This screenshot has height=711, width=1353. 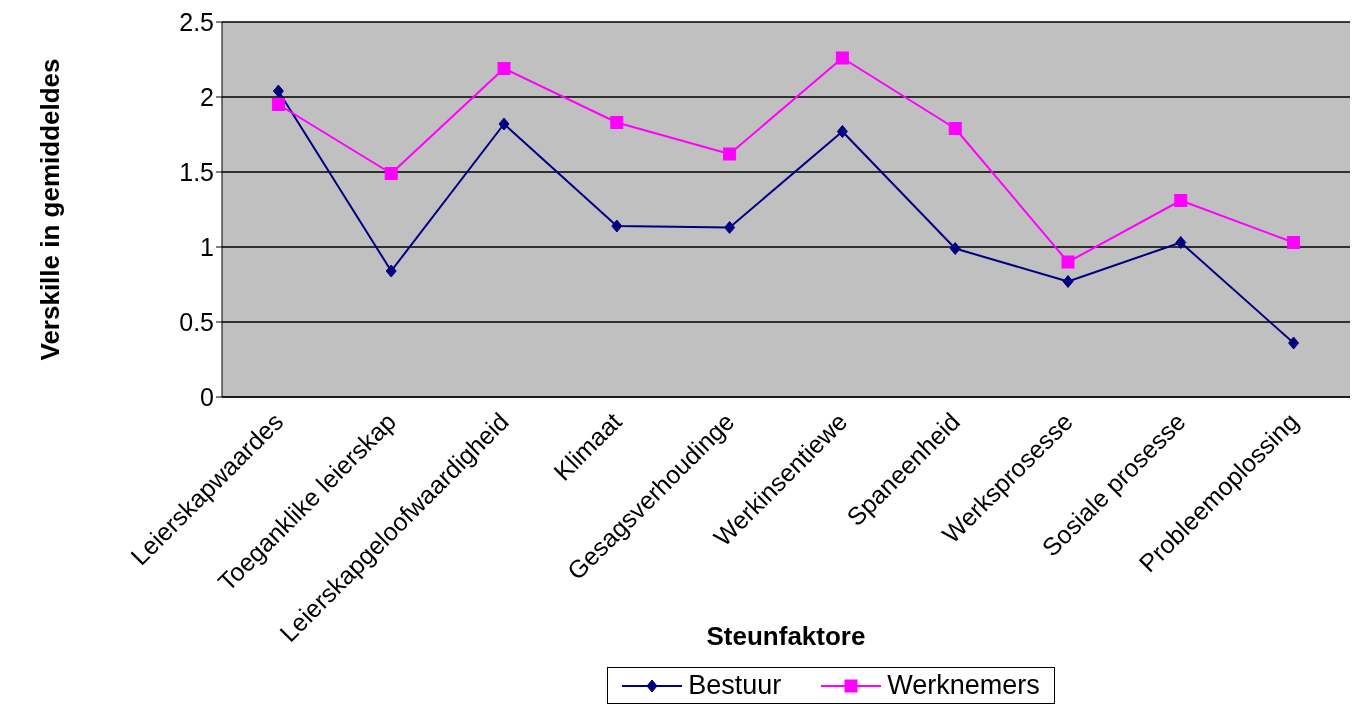 I want to click on y-tick-label: 1, so click(x=207, y=246).